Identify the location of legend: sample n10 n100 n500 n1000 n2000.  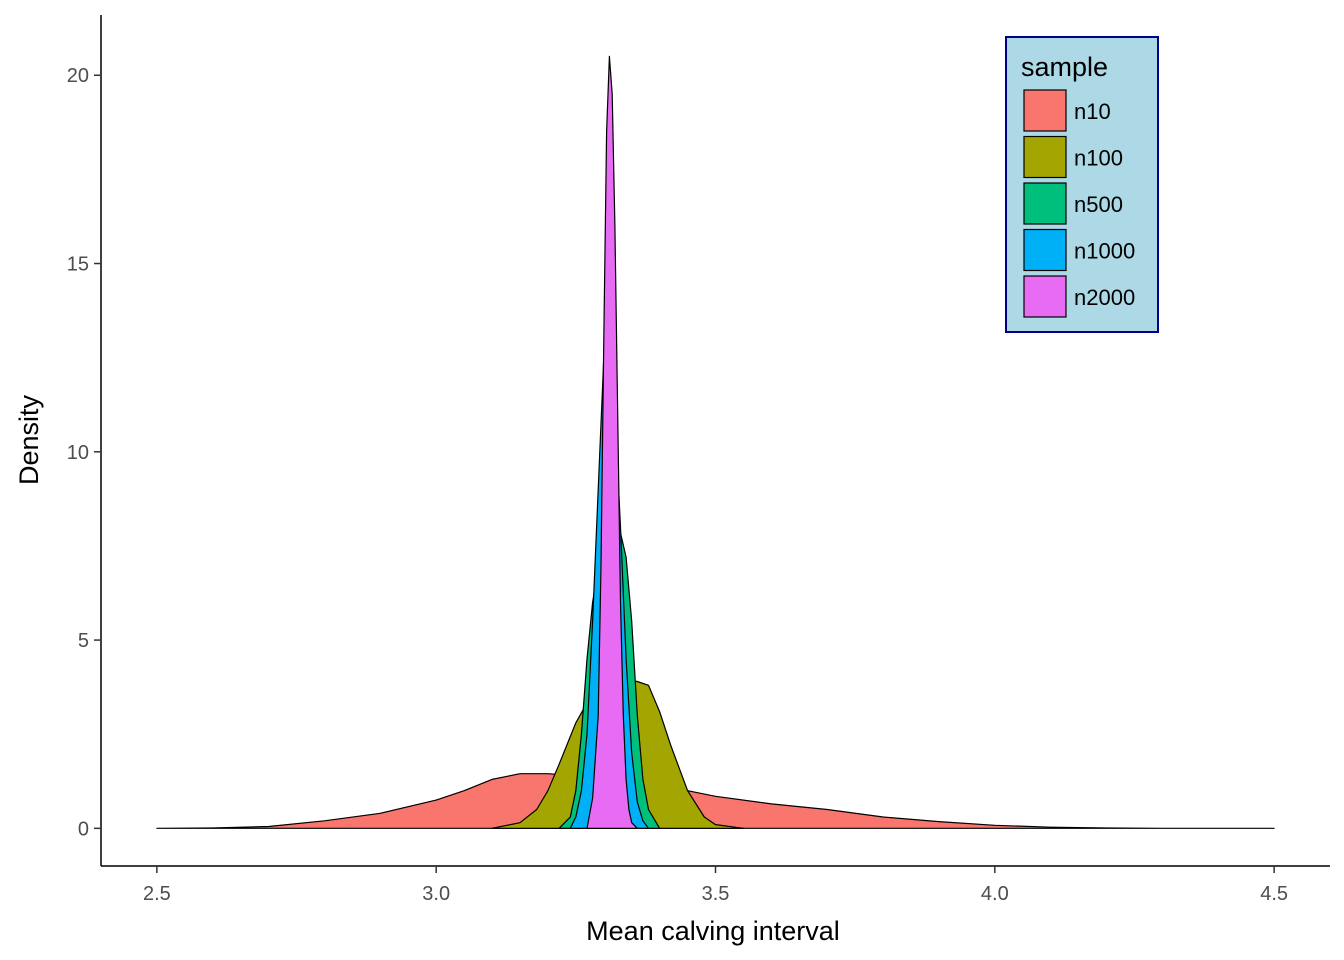
(1082, 184).